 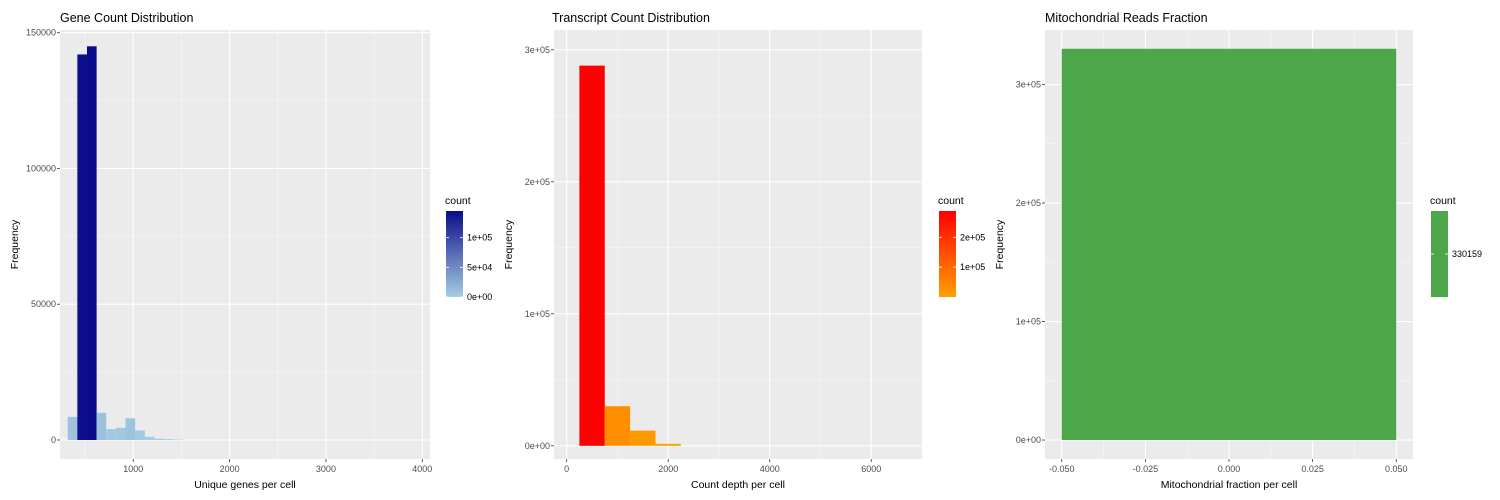 What do you see at coordinates (41, 168) in the screenshot?
I see `y-tick-label: 100000` at bounding box center [41, 168].